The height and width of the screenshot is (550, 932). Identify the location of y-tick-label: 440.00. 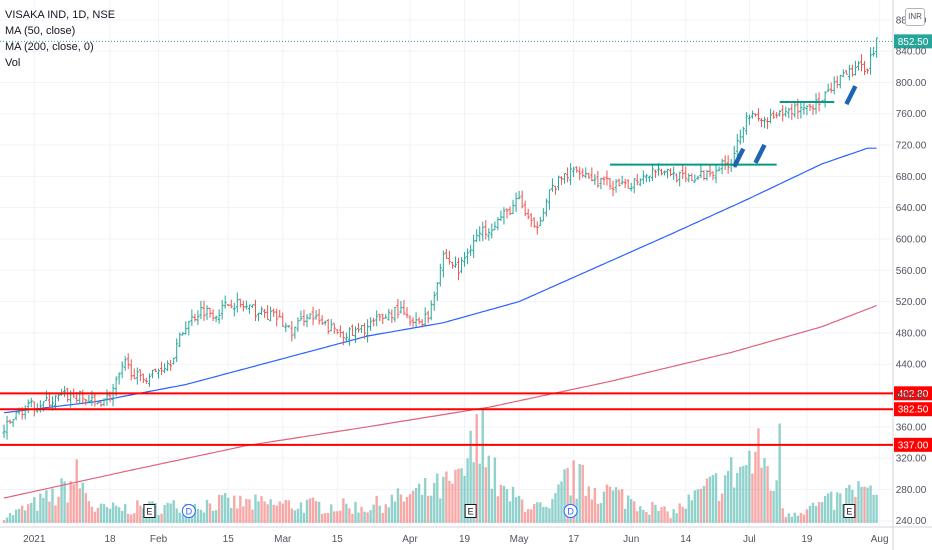
(911, 365).